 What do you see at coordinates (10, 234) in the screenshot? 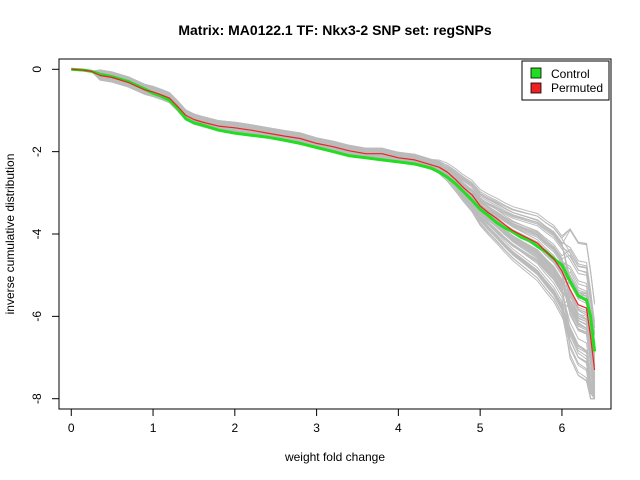
I see `y-axis-label: inverse cumulative distribution` at bounding box center [10, 234].